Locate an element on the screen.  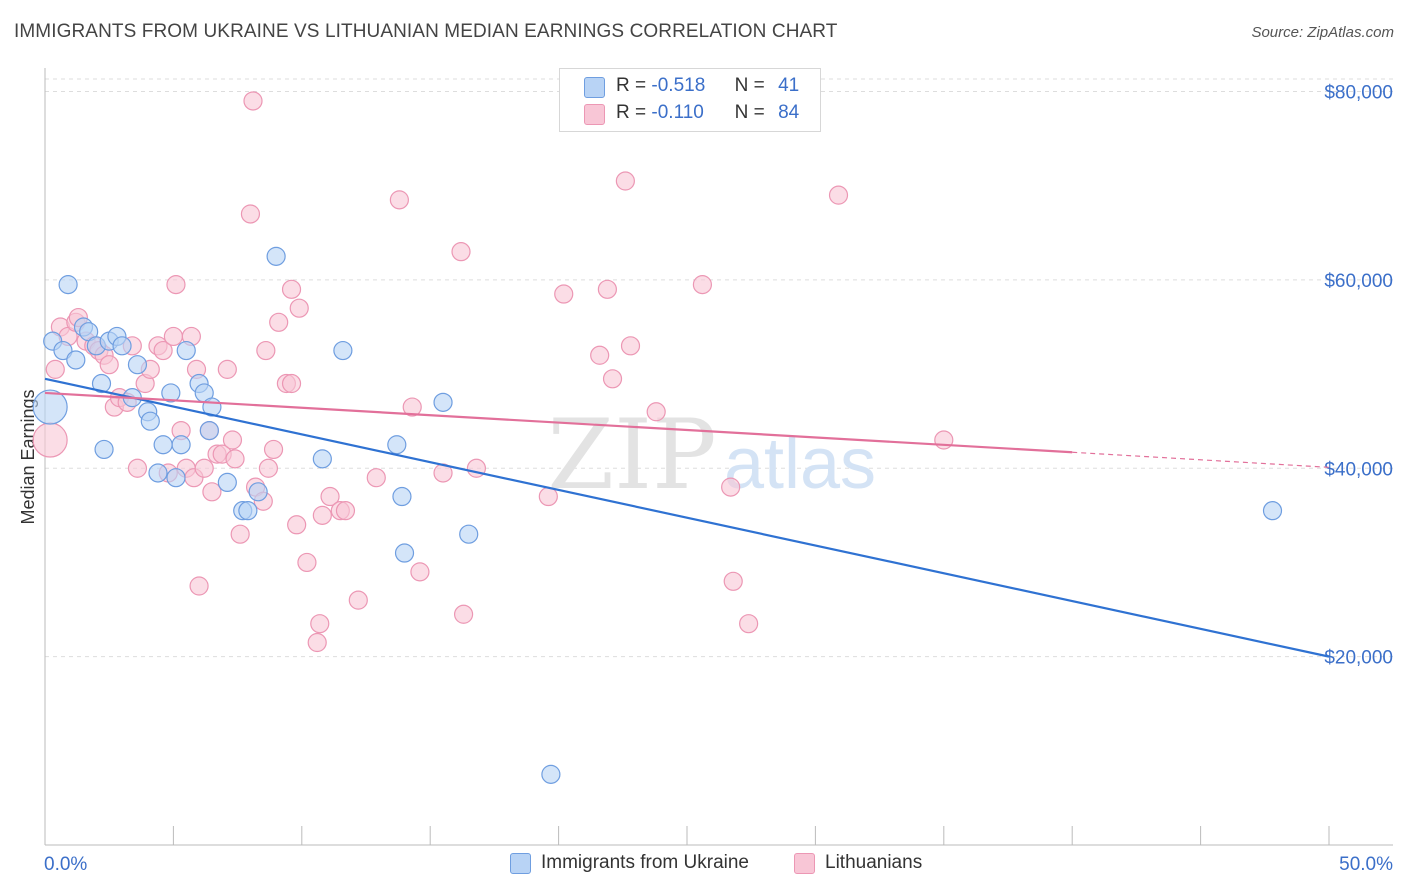
legend-swatch-lithuanians is located at coordinates (594, 114).